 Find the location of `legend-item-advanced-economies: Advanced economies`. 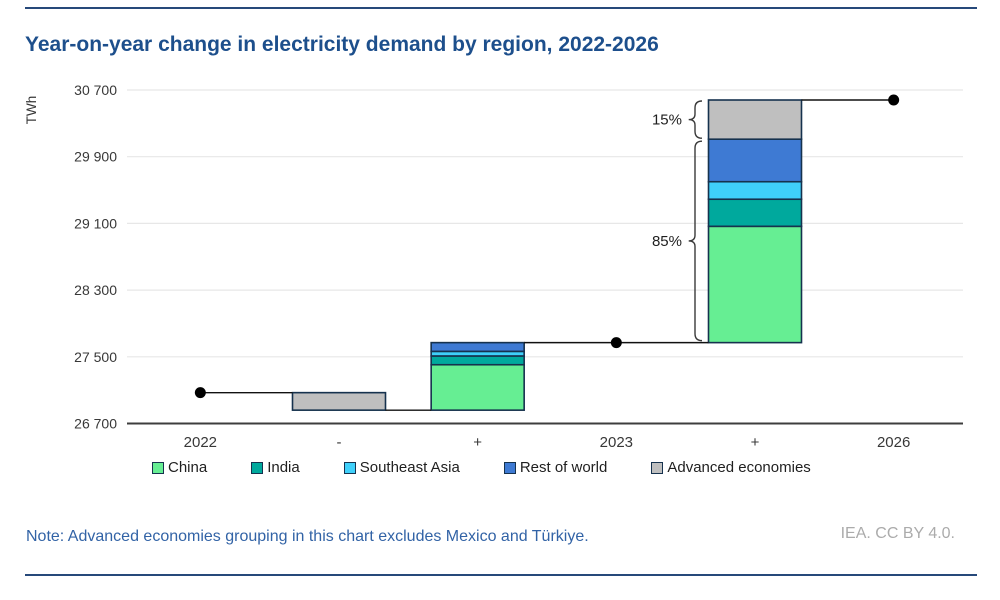

legend-item-advanced-economies: Advanced economies is located at coordinates (731, 467).